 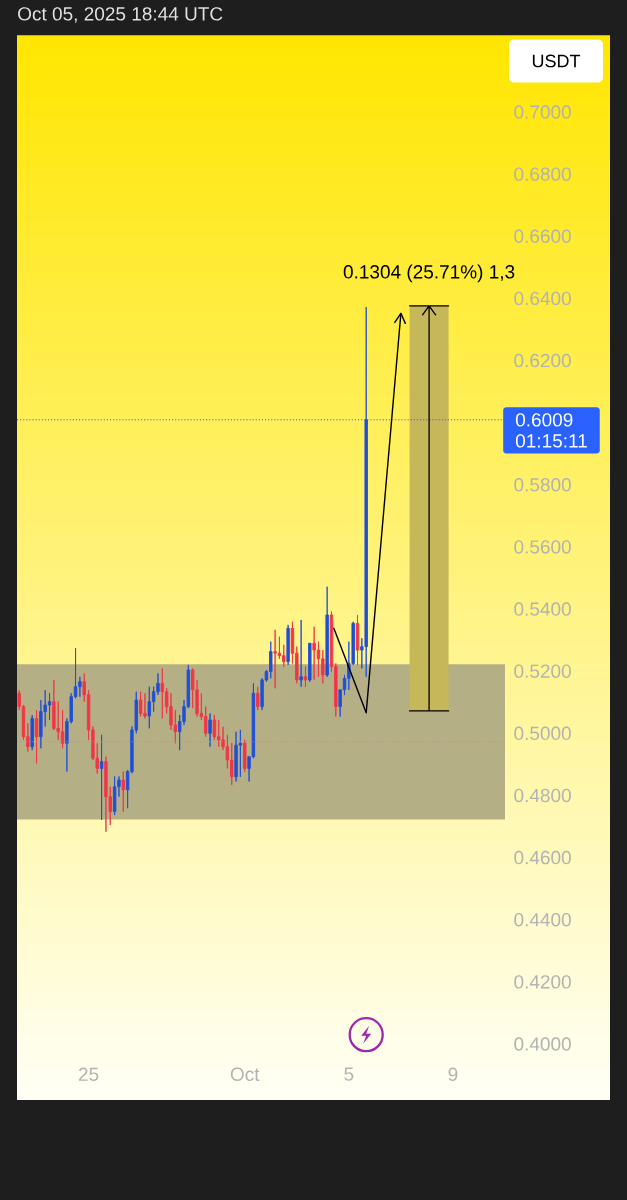 What do you see at coordinates (542, 795) in the screenshot?
I see `y-tick-label: 0.4800` at bounding box center [542, 795].